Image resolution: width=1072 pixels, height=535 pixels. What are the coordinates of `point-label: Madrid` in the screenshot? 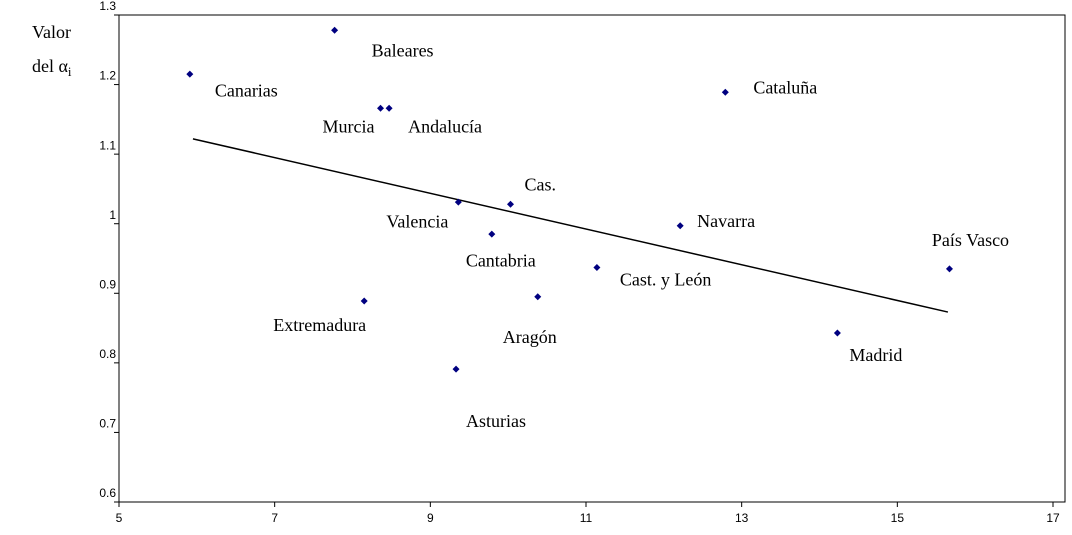 It's located at (875, 355).